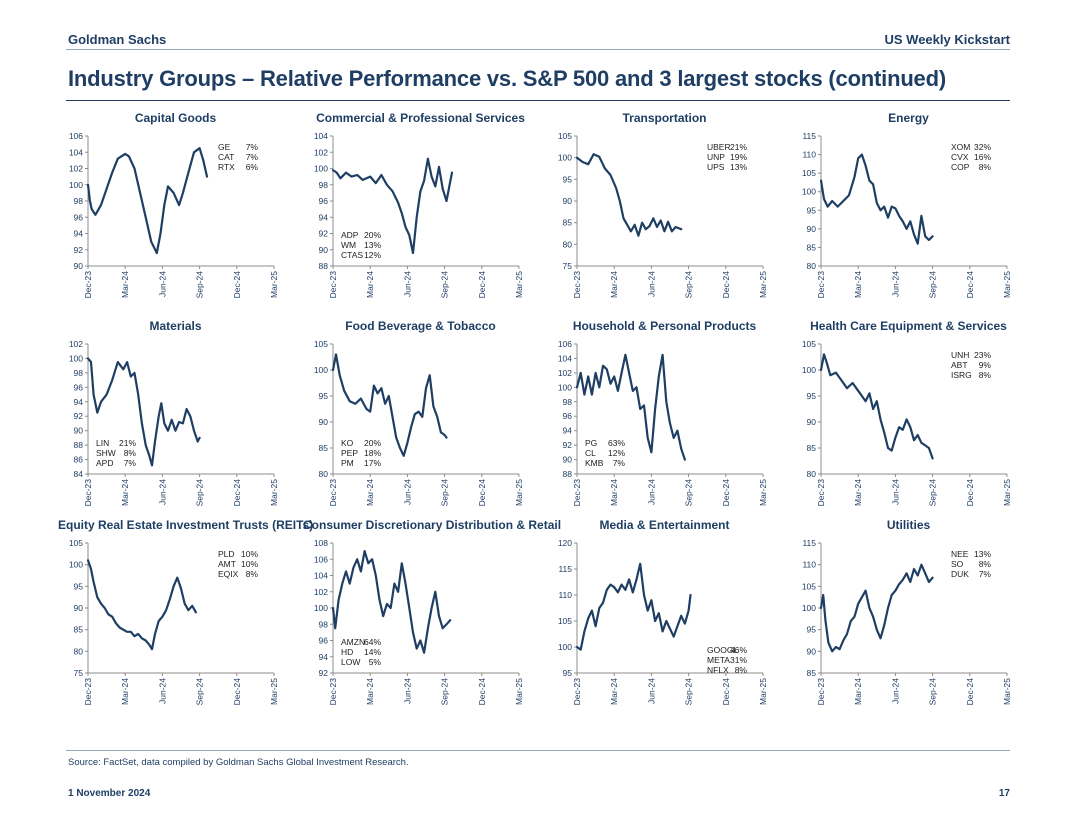  Describe the element at coordinates (959, 365) in the screenshot. I see `legend-ticker: ABT` at that location.